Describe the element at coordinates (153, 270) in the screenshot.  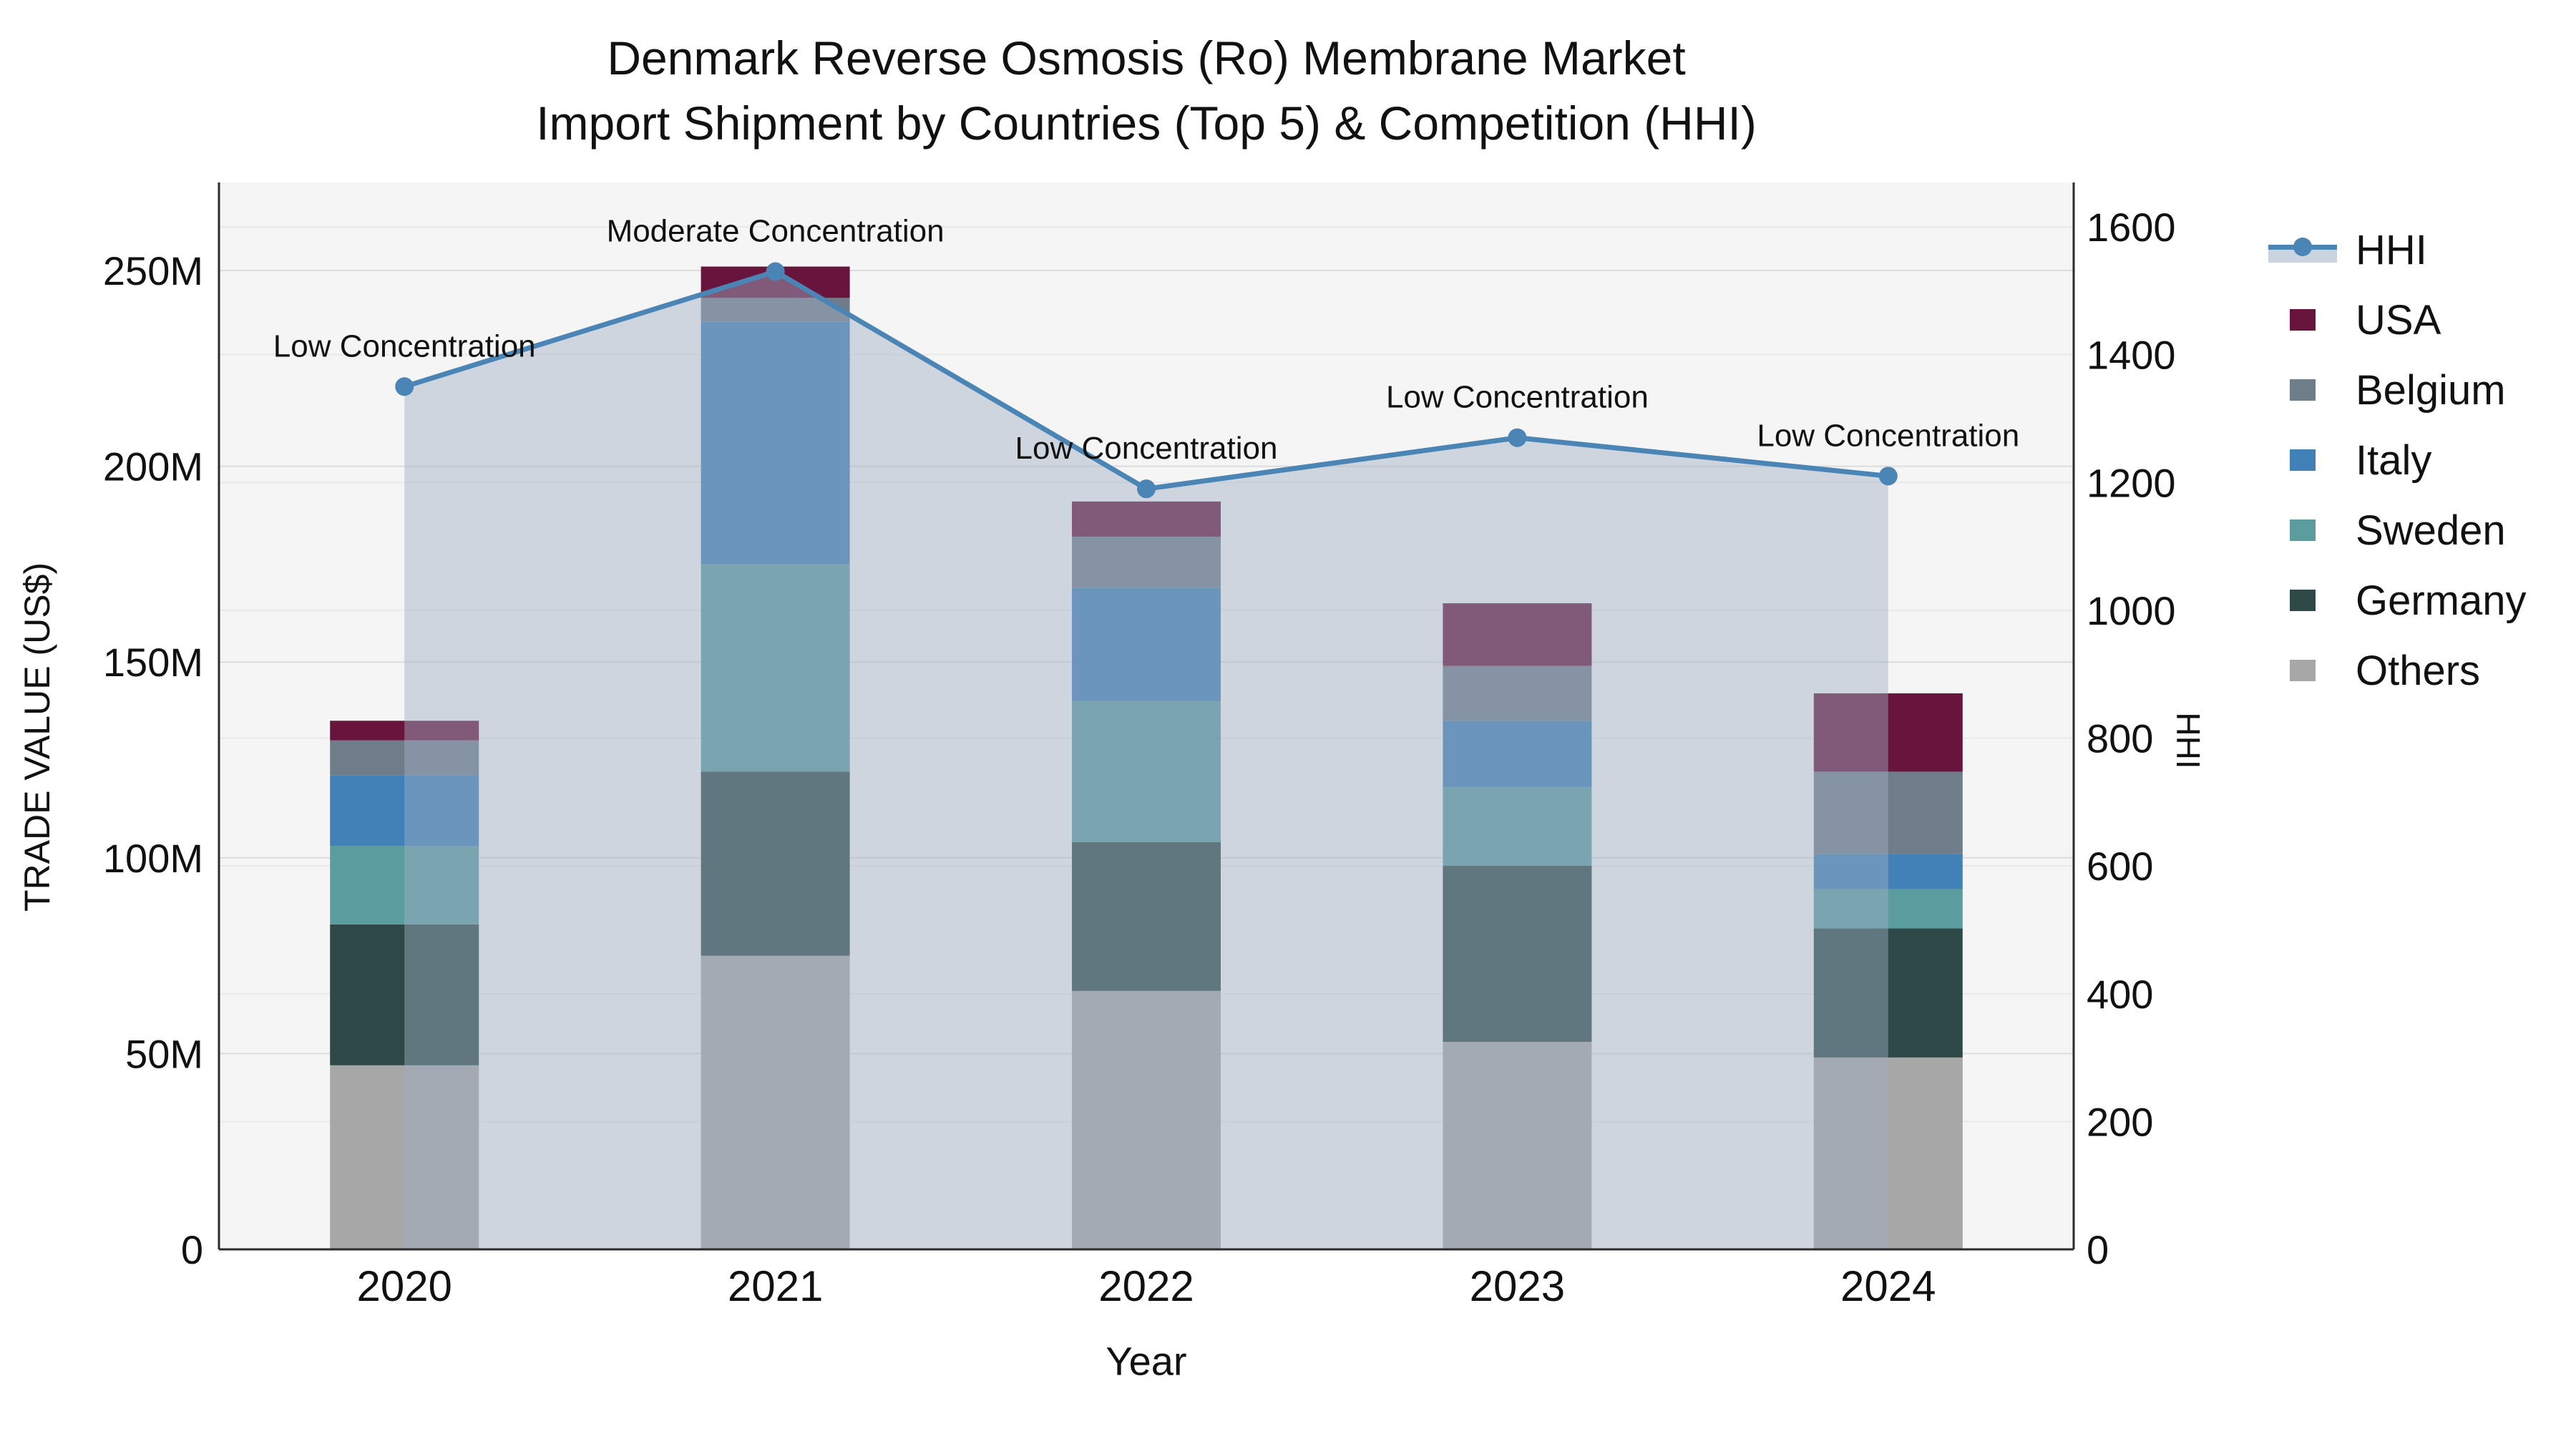
I see `y-left-tick-250M: 250M` at that location.